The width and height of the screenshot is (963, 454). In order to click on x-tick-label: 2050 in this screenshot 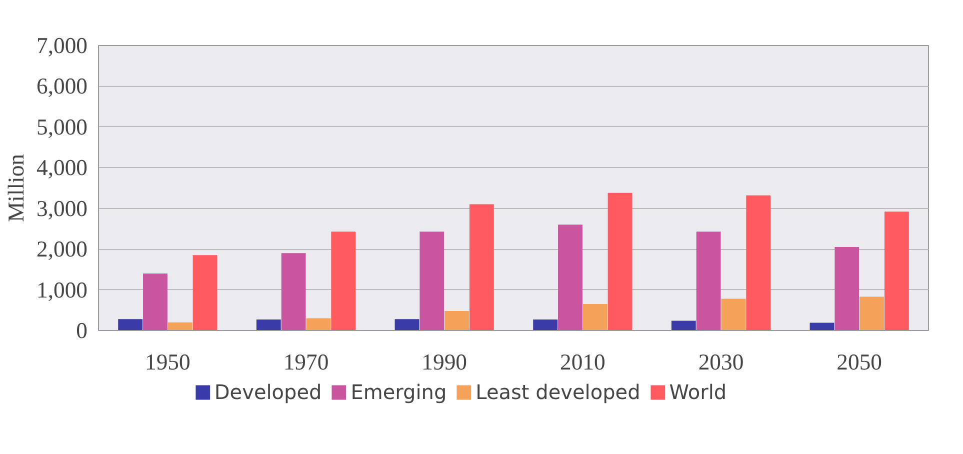, I will do `click(859, 362)`.